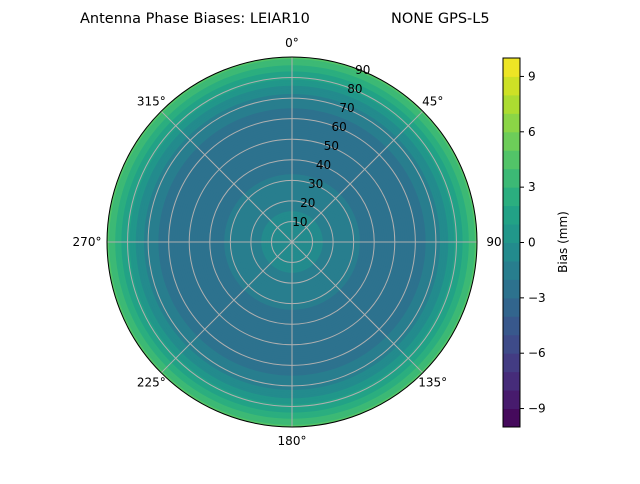 This screenshot has width=640, height=484. Describe the element at coordinates (537, 298) in the screenshot. I see `colorbar-tick-label: −3` at that location.